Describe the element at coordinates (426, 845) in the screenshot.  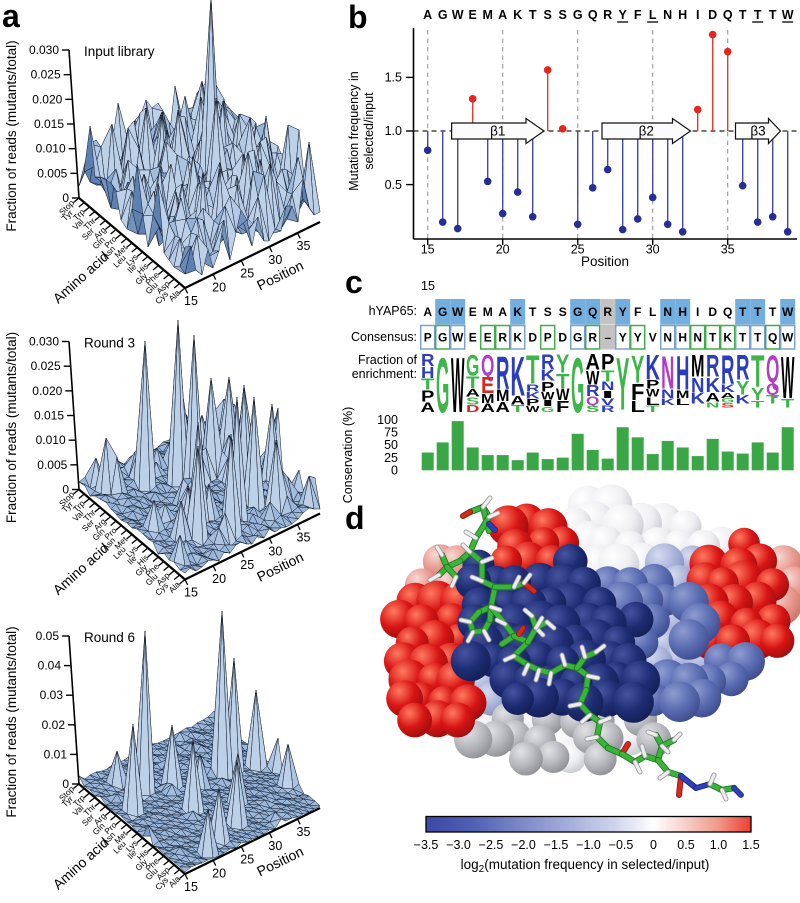
I see `svg-text: −3.5` at that location.